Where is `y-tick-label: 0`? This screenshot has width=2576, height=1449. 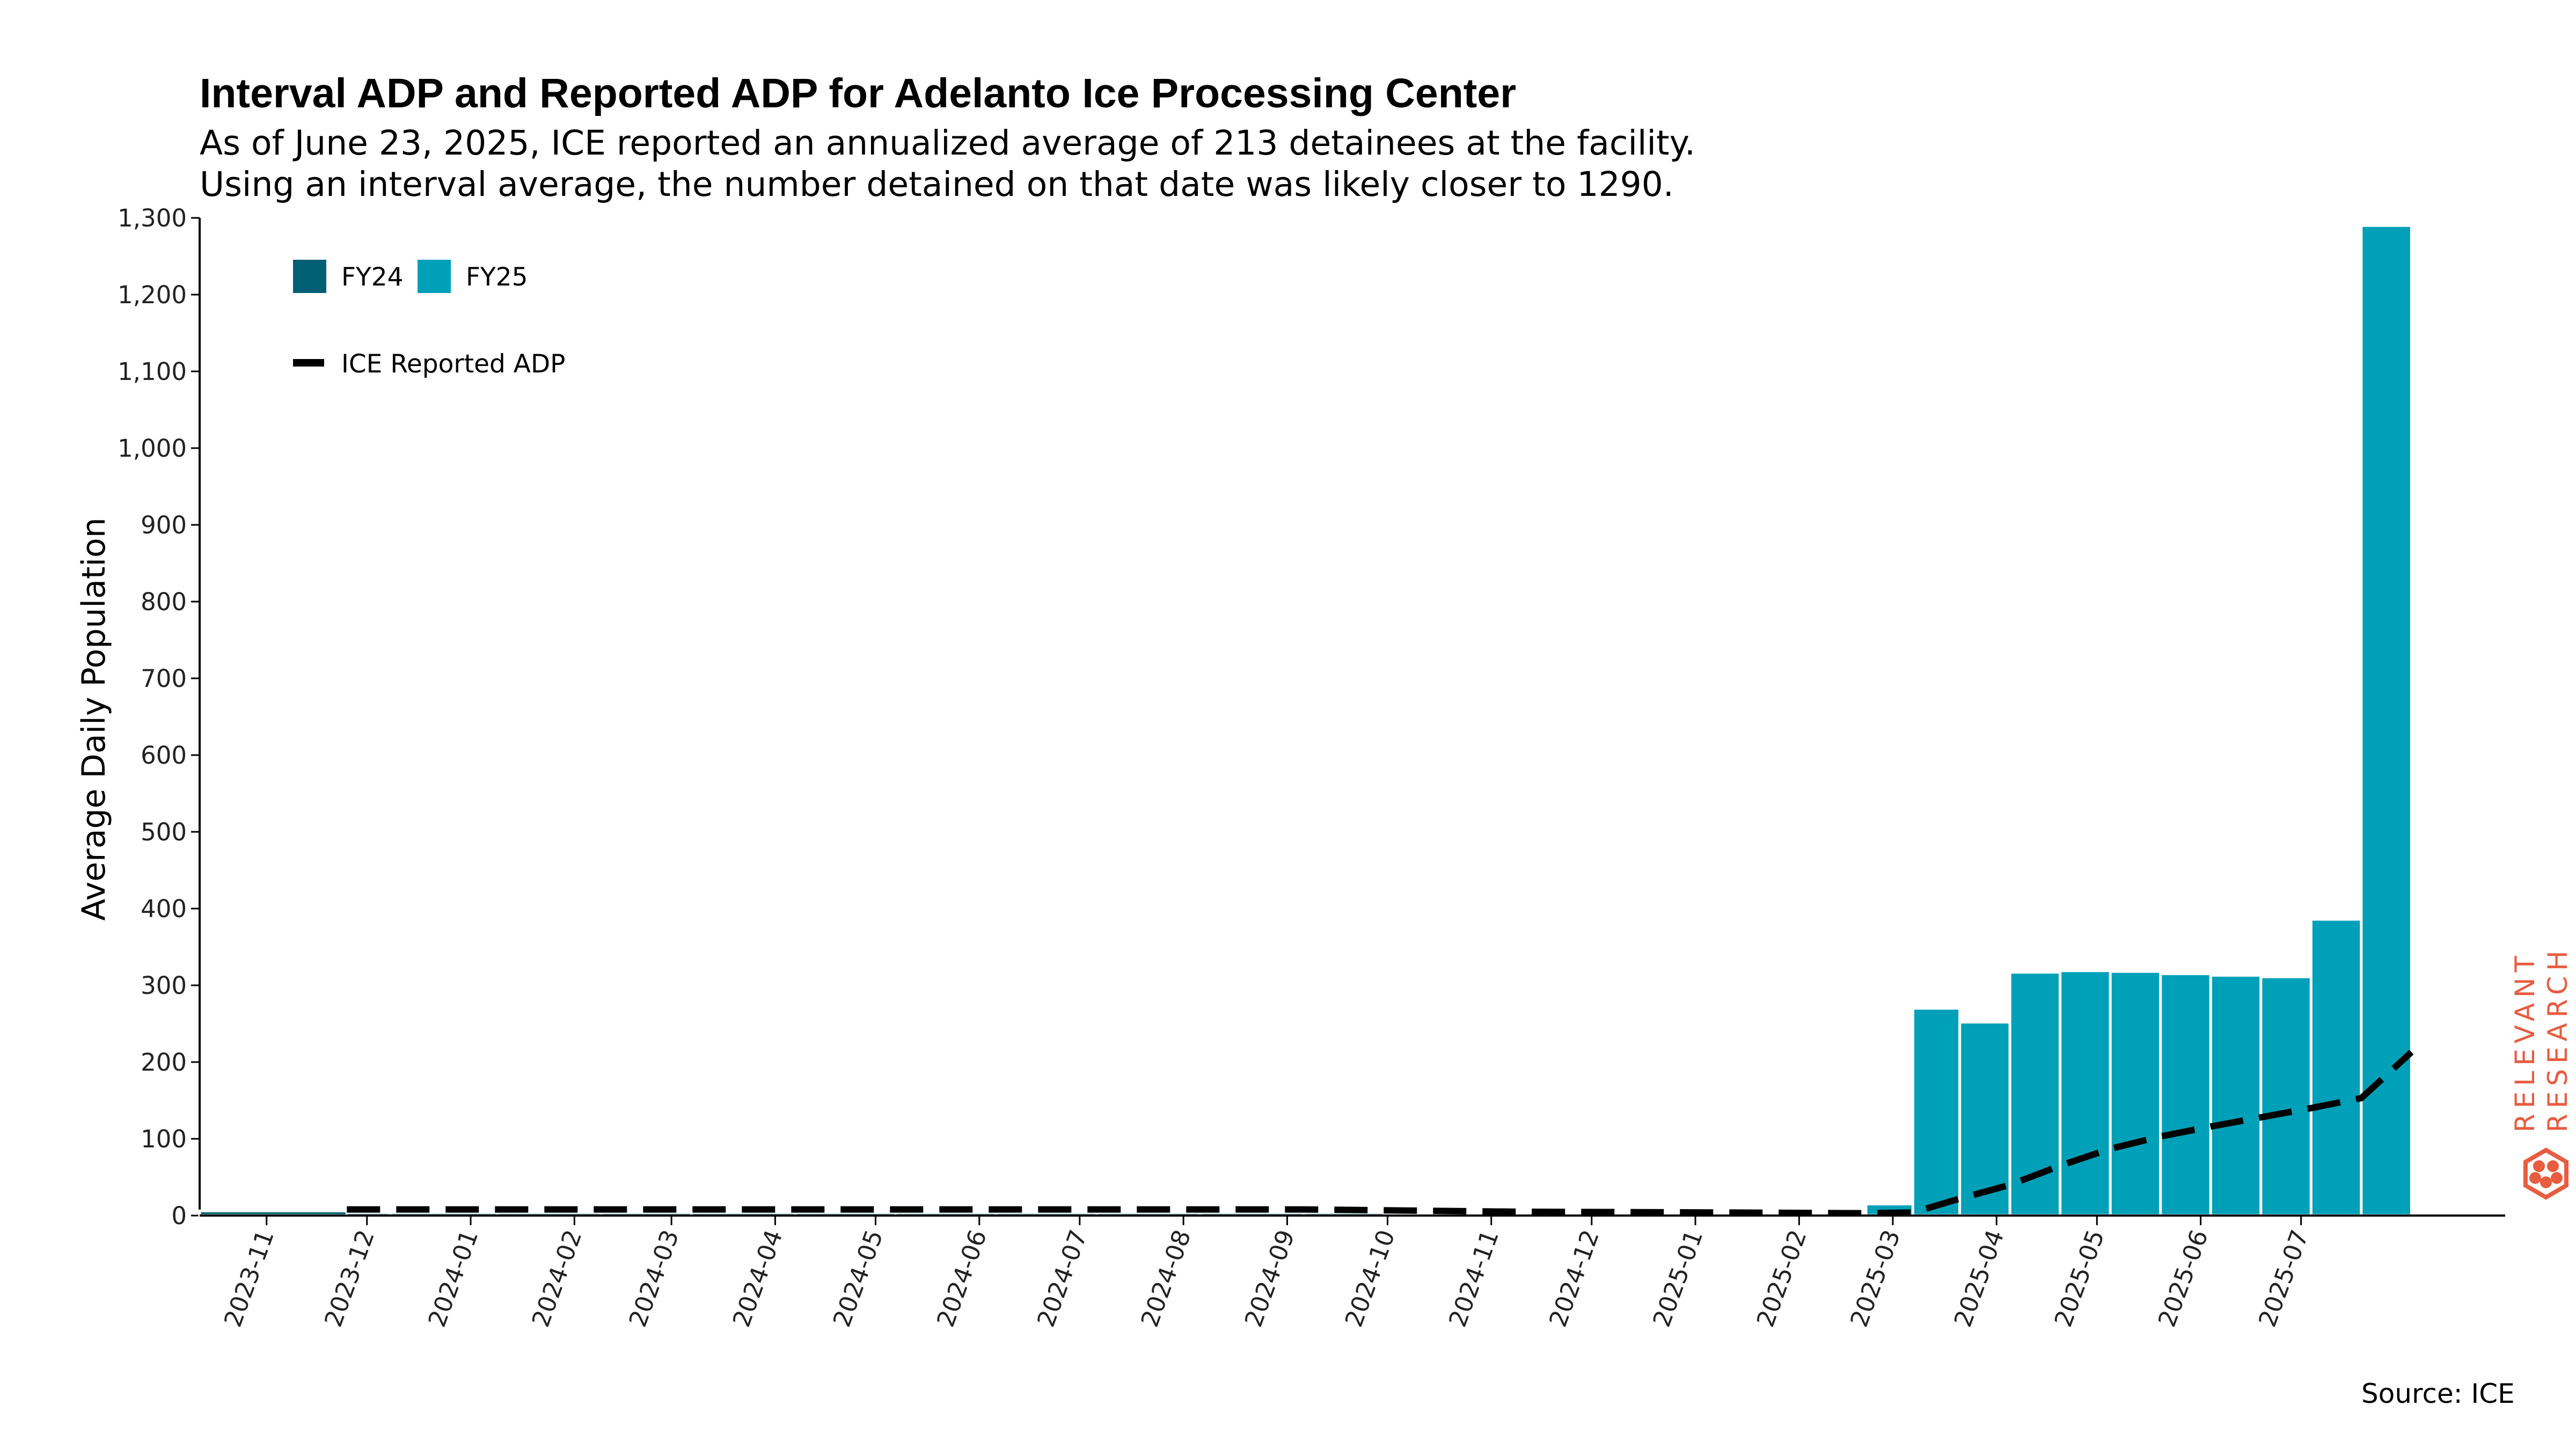 y-tick-label: 0 is located at coordinates (179, 1216).